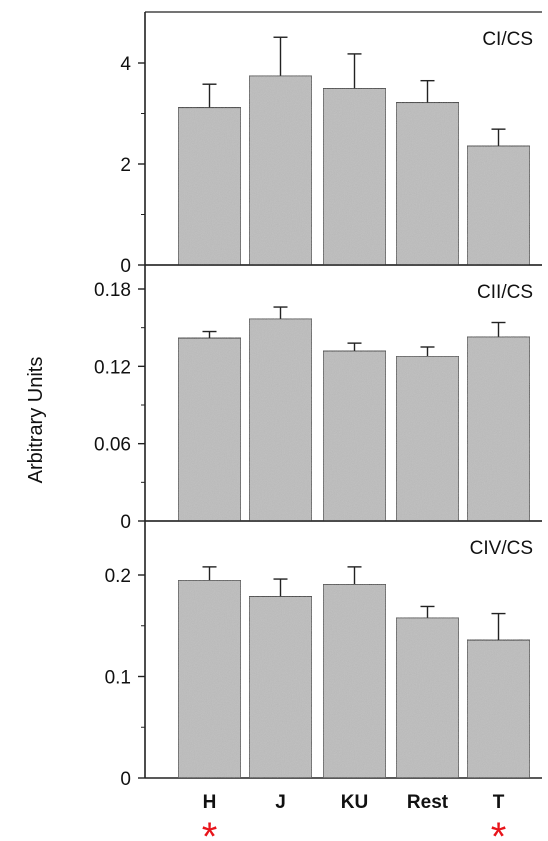  What do you see at coordinates (210, 802) in the screenshot?
I see `category-label: H` at bounding box center [210, 802].